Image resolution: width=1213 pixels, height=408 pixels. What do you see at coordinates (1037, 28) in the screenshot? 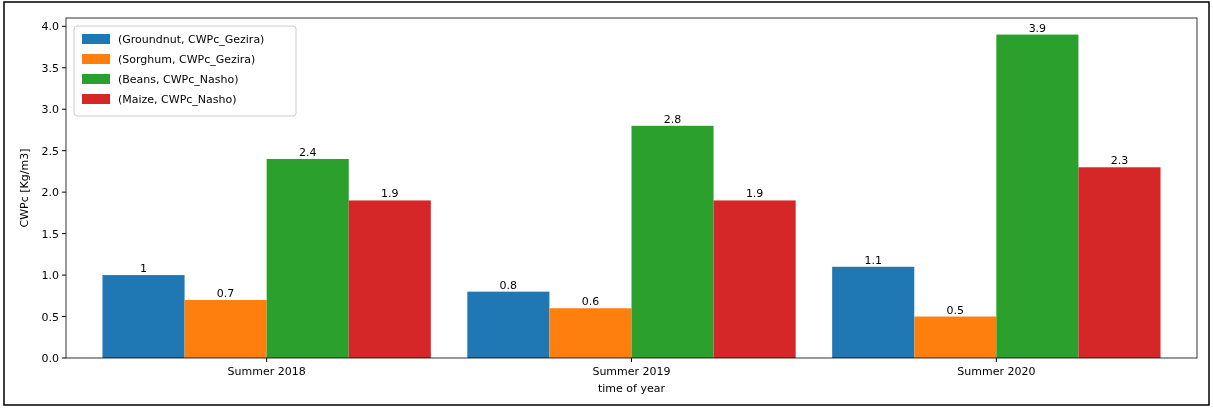
I see `data-label: 3.9` at bounding box center [1037, 28].